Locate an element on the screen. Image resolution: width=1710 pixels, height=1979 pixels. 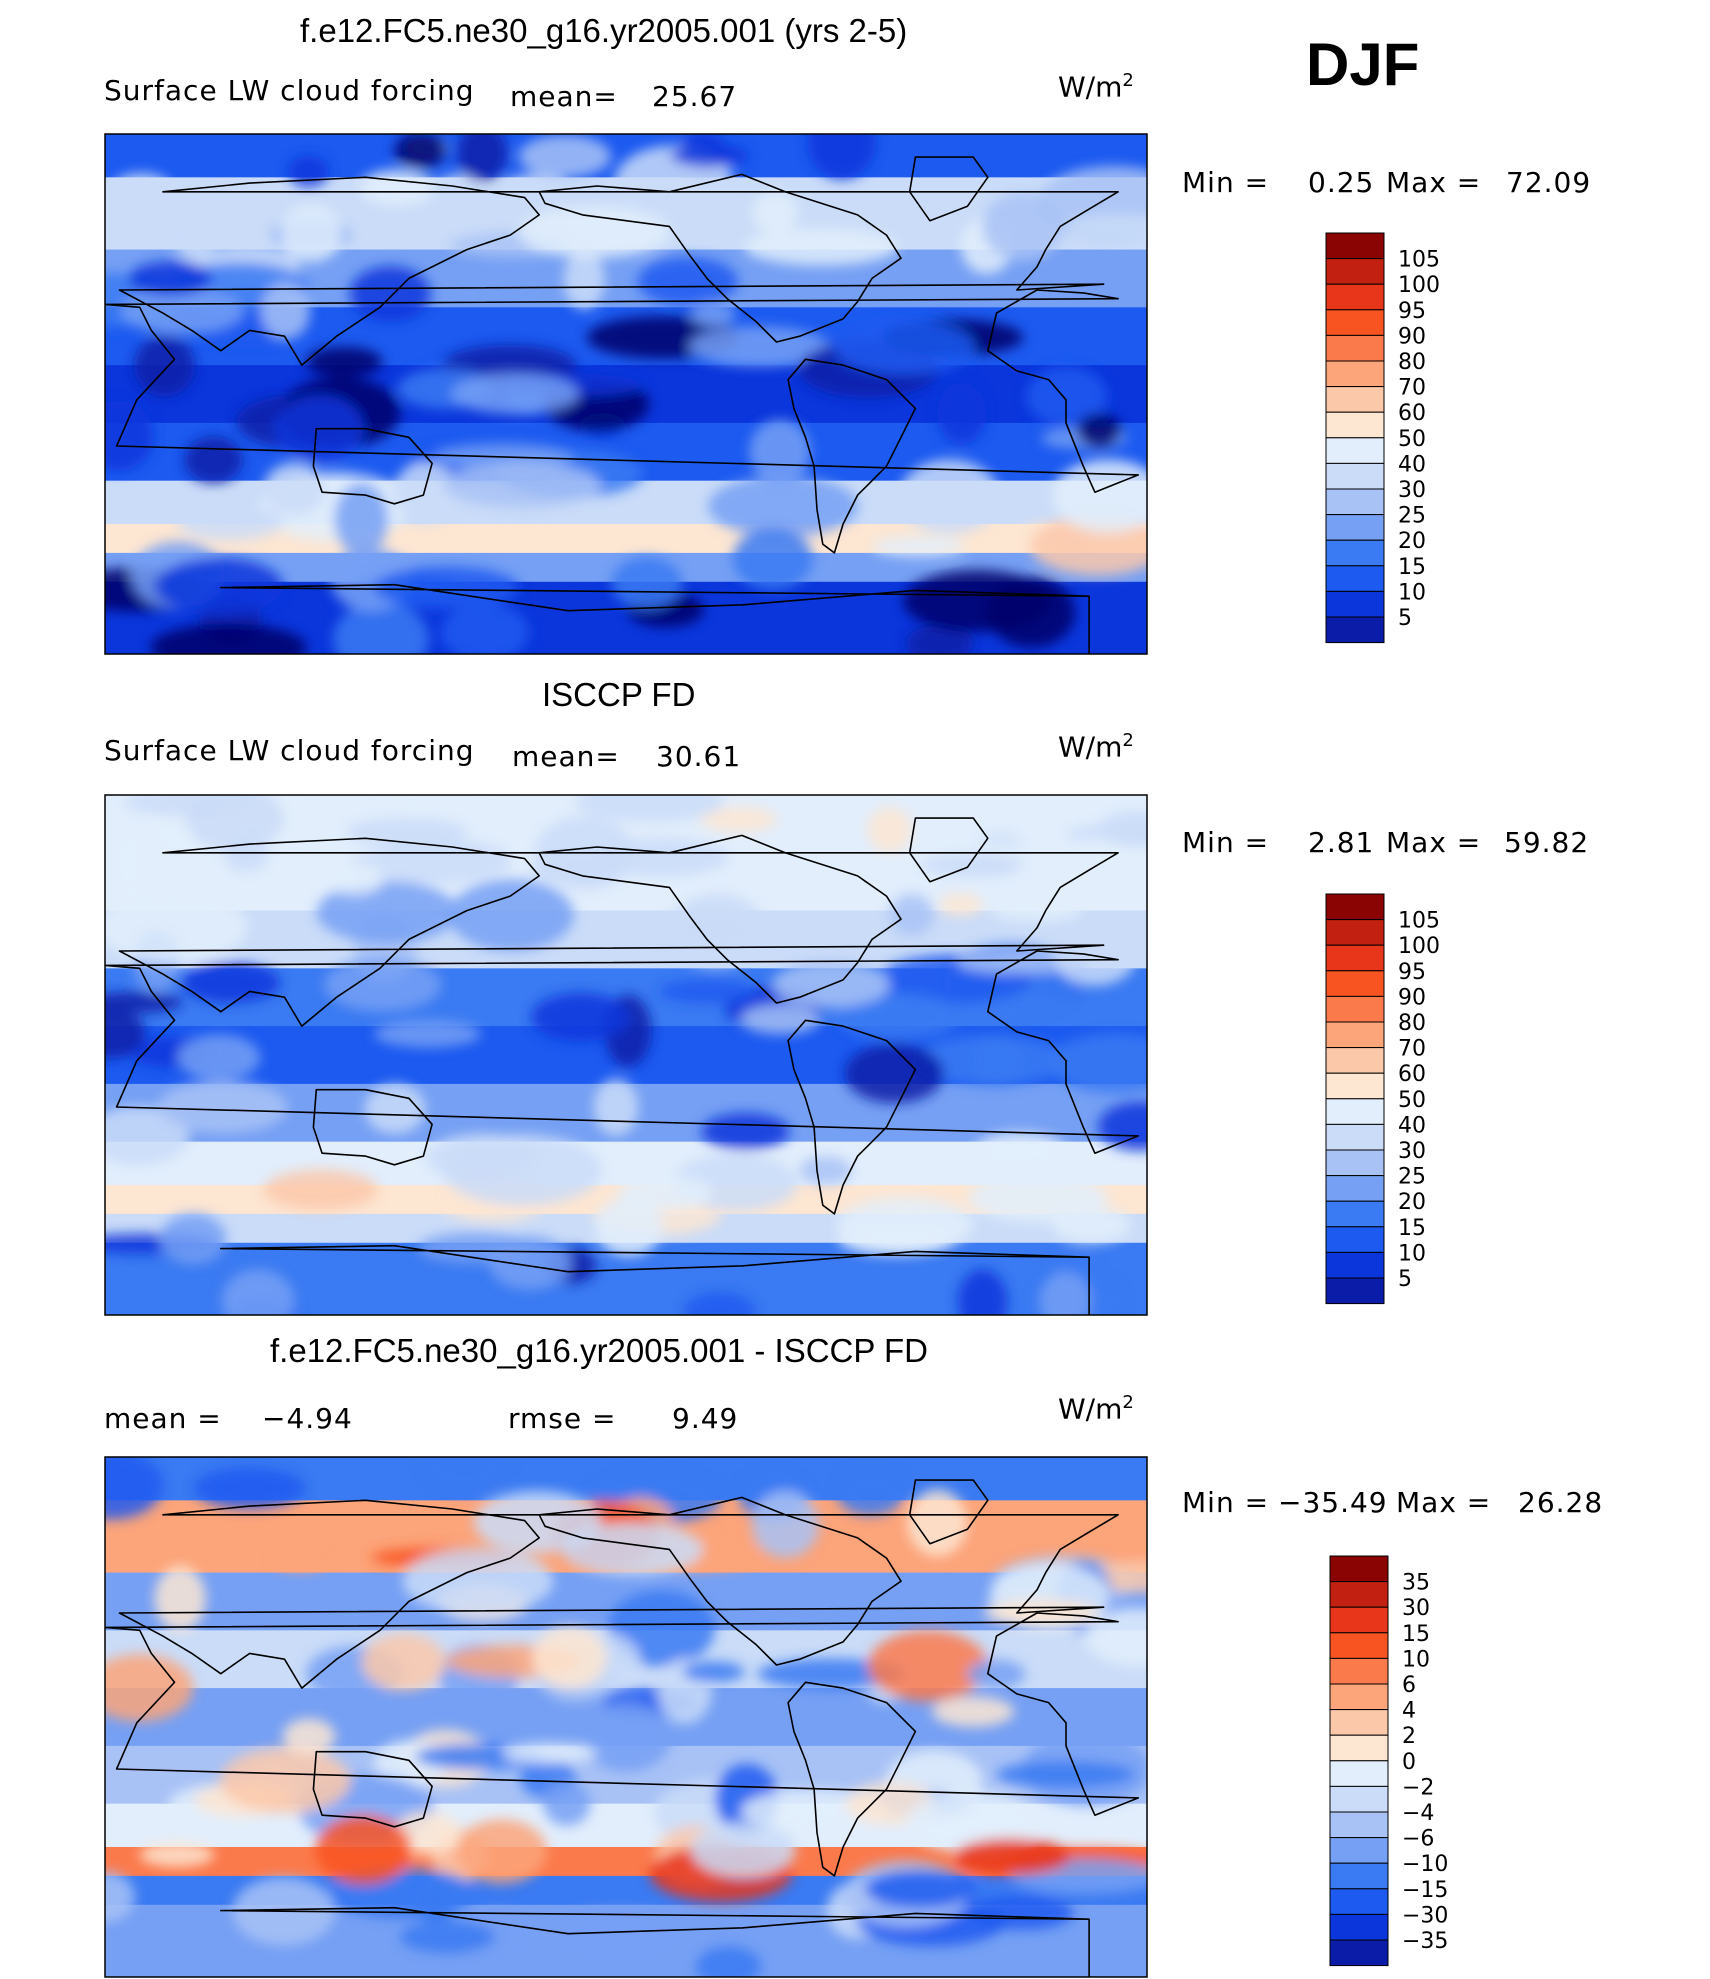
colorbar-tick-label: 20 is located at coordinates (1412, 1202).